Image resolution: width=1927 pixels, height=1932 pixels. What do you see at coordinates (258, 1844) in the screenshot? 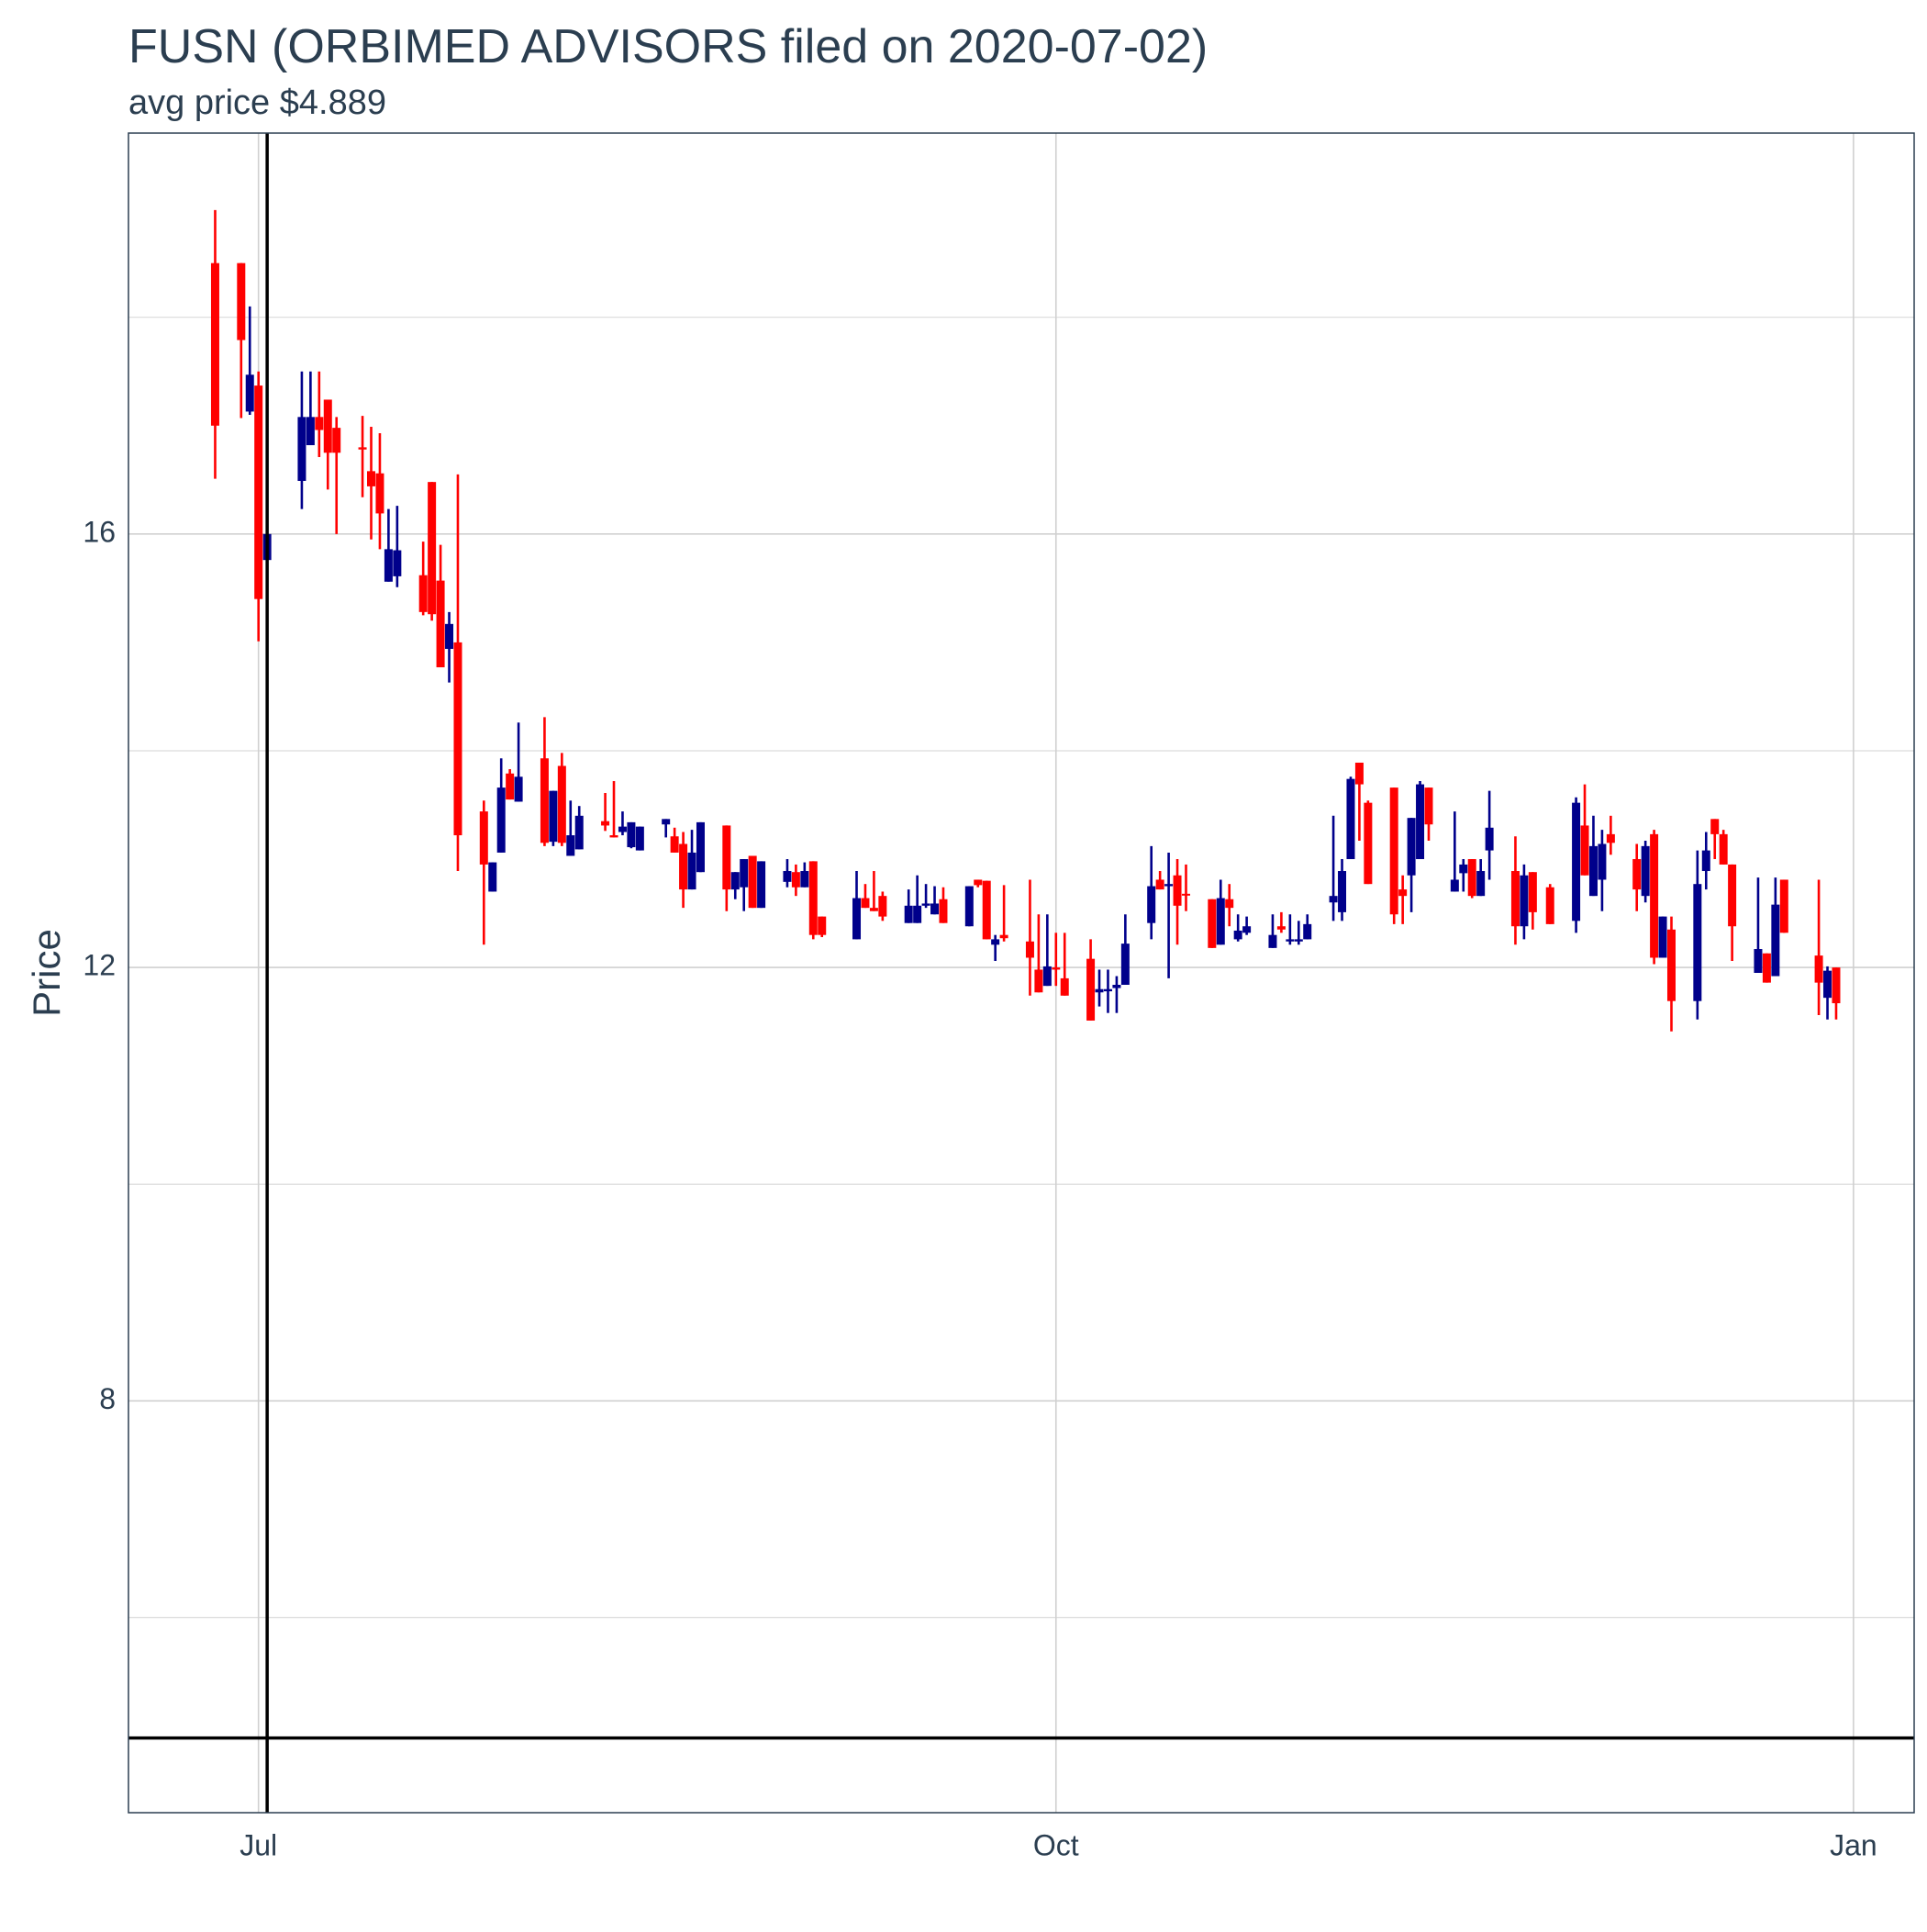
I see `x-tick-label: Jul` at bounding box center [258, 1844].